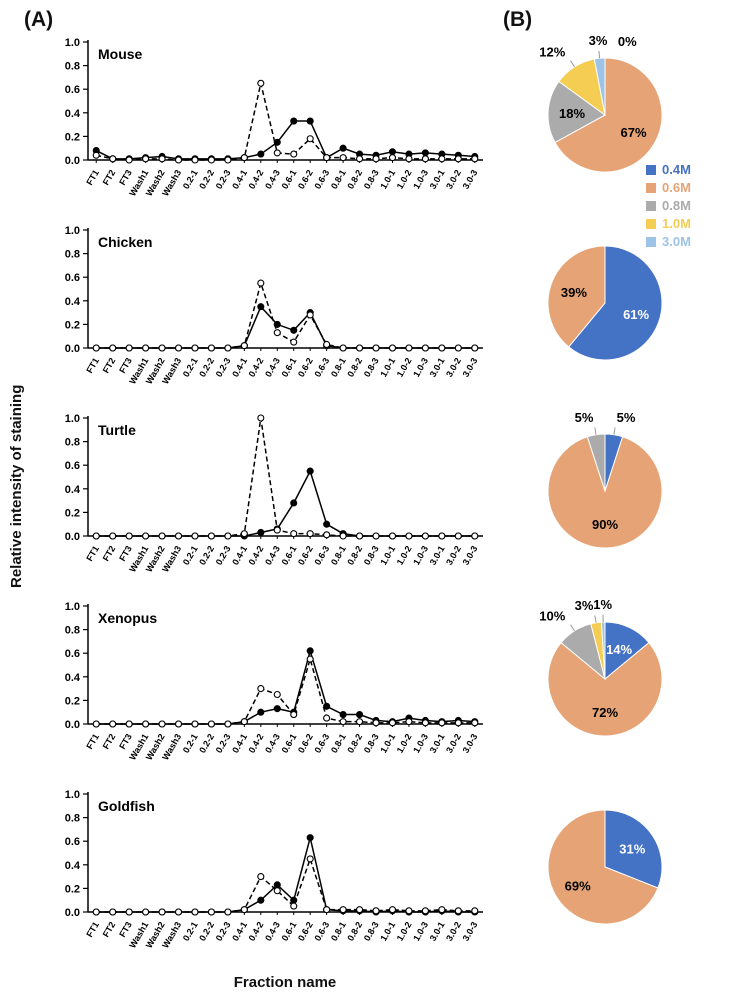 The image size is (733, 1000). Describe the element at coordinates (668, 187) in the screenshot. I see `legend-item-0.6M: 0.6M` at that location.